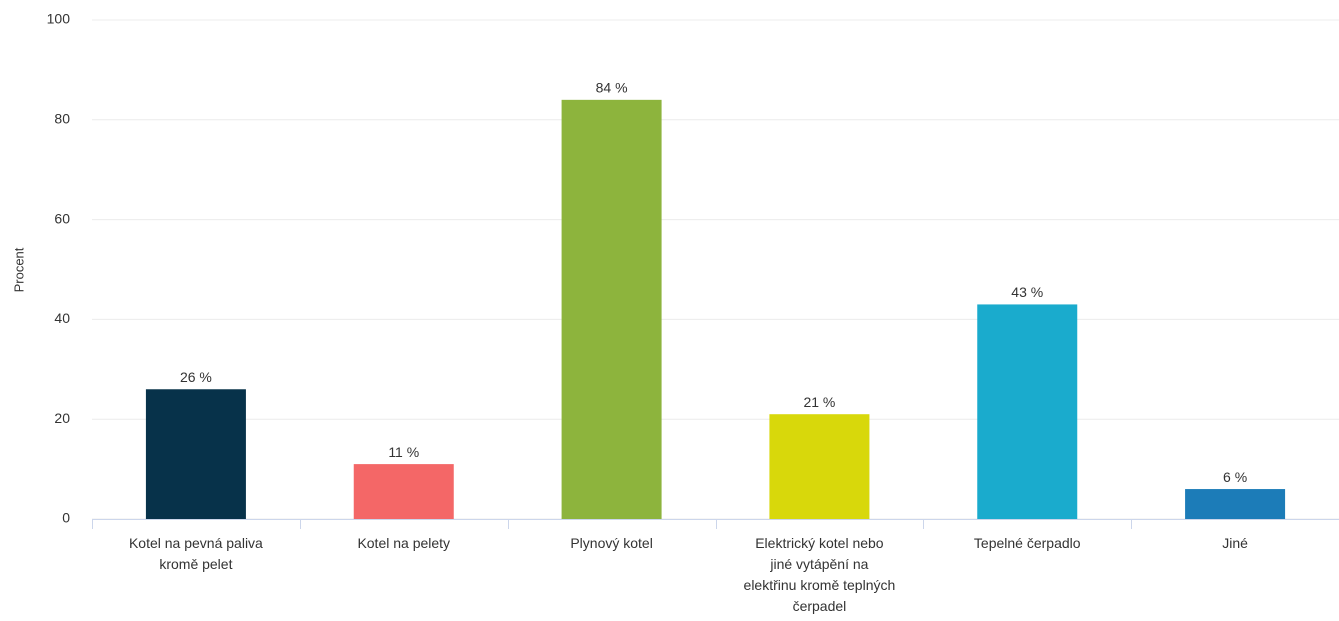 The height and width of the screenshot is (621, 1339). What do you see at coordinates (403, 452) in the screenshot?
I see `value-label: 11 %` at bounding box center [403, 452].